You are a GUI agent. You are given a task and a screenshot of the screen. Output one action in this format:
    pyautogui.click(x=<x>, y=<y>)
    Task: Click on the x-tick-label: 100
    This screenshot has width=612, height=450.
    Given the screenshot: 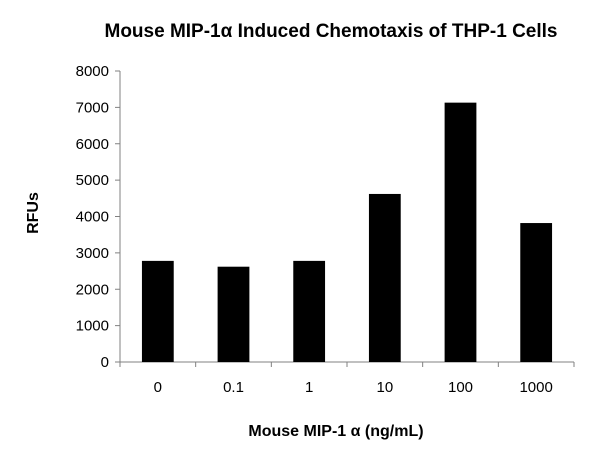 What is the action you would take?
    pyautogui.click(x=460, y=387)
    